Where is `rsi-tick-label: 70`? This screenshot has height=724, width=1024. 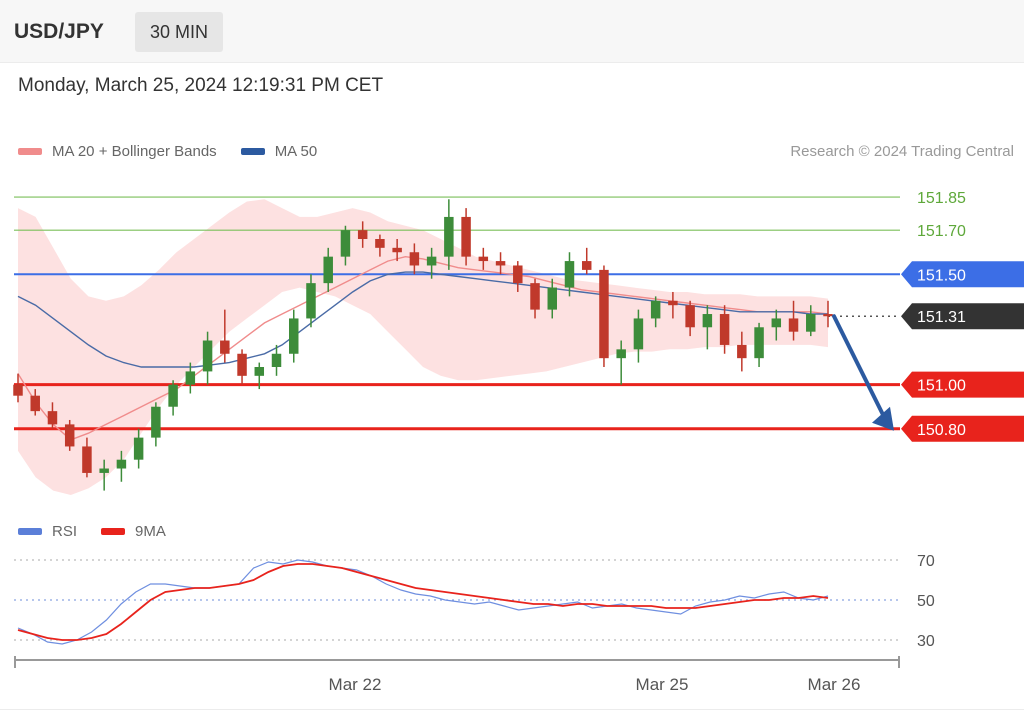 rsi-tick-label: 70 is located at coordinates (926, 561).